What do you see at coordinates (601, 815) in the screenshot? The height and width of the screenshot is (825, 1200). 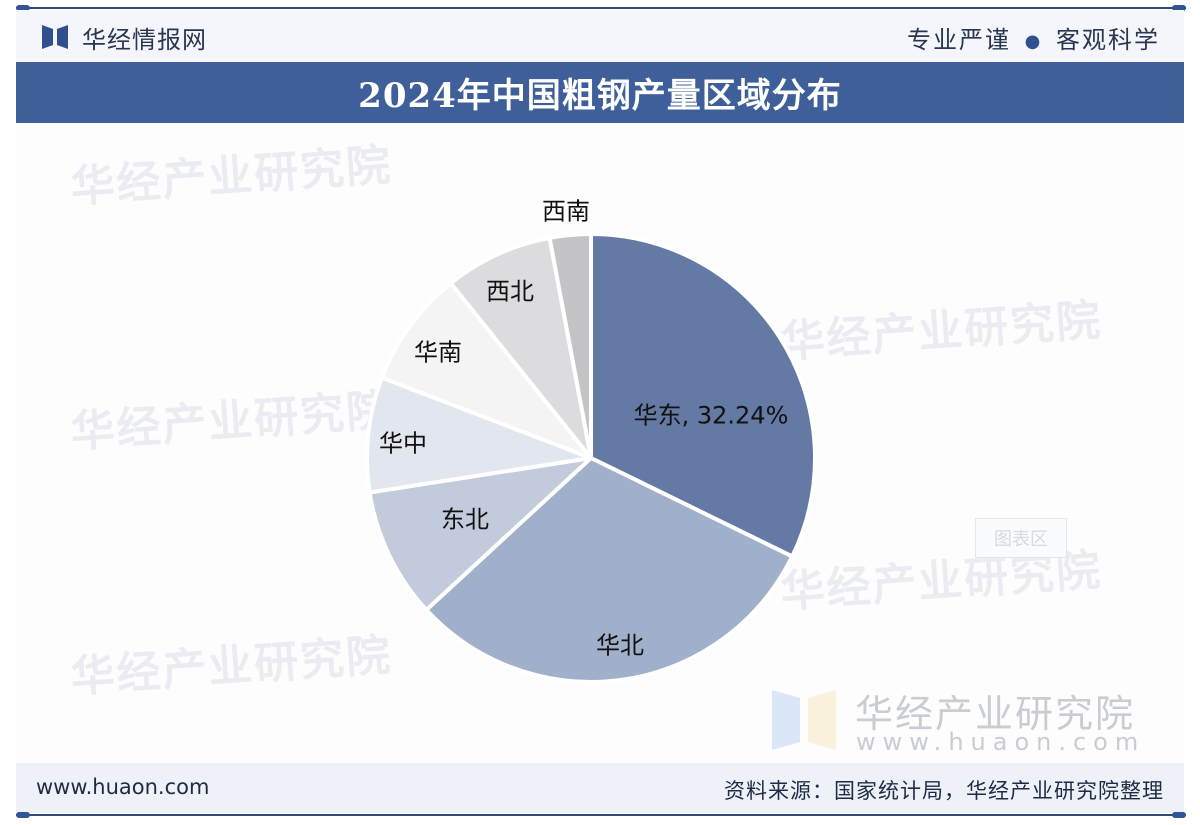 I see `bottom-rule` at bounding box center [601, 815].